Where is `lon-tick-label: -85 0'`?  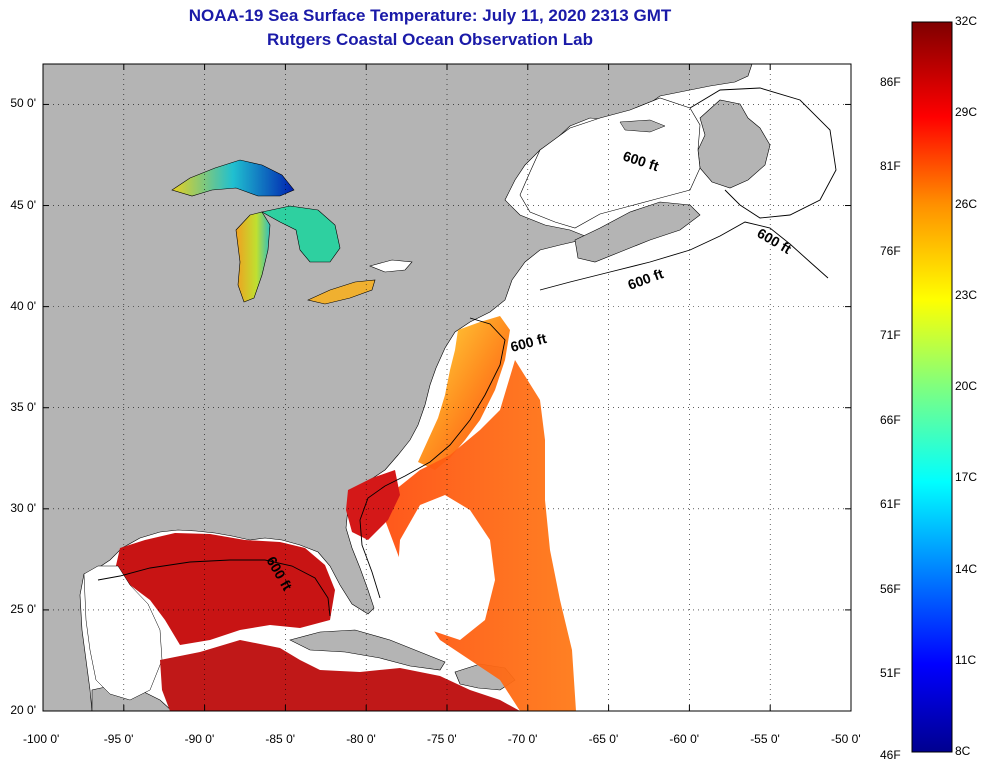 lon-tick-label: -85 0' is located at coordinates (280, 739).